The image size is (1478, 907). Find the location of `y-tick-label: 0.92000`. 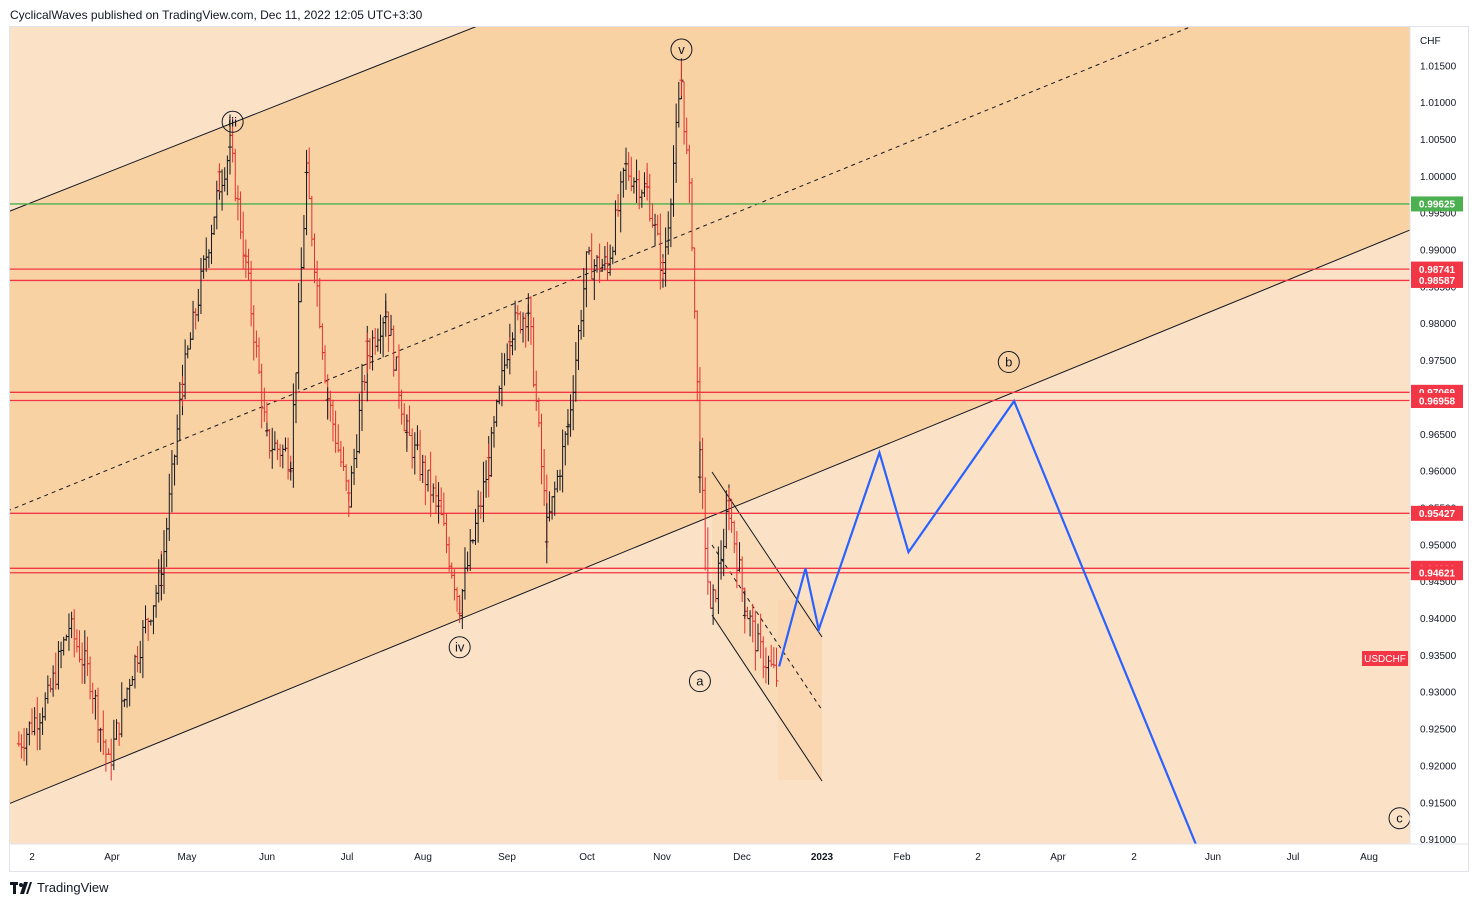

y-tick-label: 0.92000 is located at coordinates (1438, 766).